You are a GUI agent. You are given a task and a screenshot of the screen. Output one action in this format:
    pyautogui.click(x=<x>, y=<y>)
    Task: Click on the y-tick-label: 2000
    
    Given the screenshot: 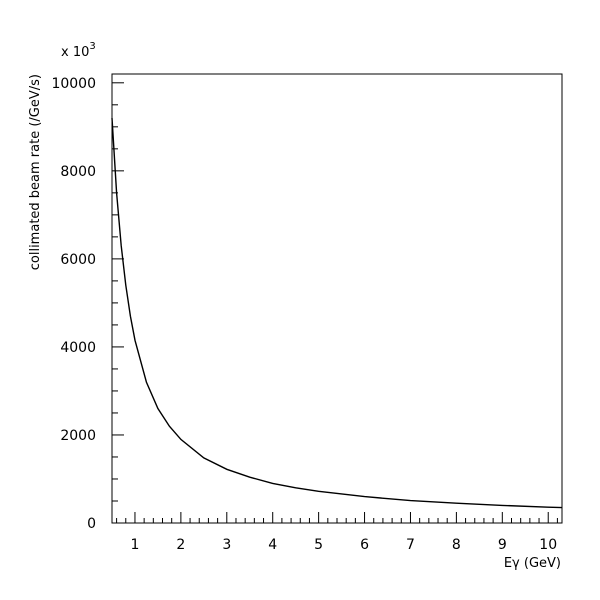 What is the action you would take?
    pyautogui.click(x=78, y=436)
    